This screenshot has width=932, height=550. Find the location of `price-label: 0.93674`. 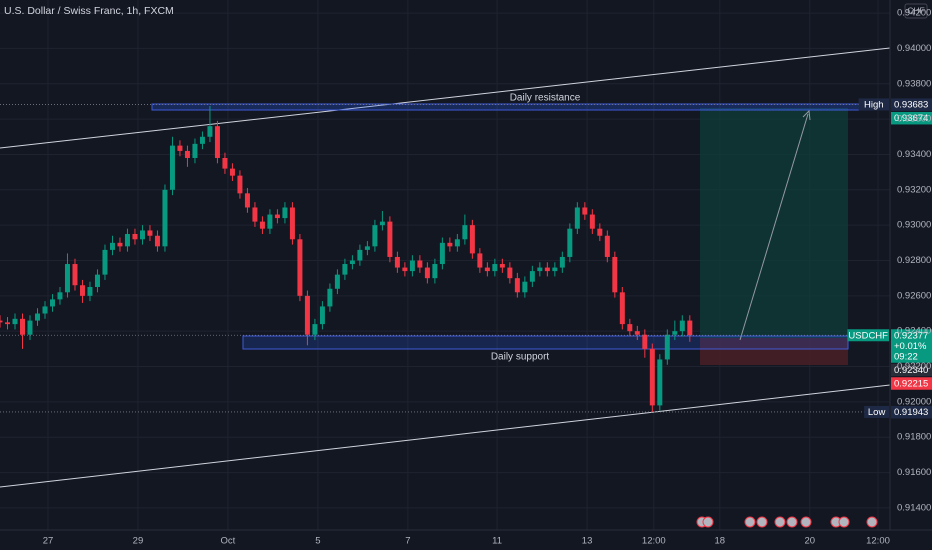

price-label: 0.93674 is located at coordinates (911, 118).